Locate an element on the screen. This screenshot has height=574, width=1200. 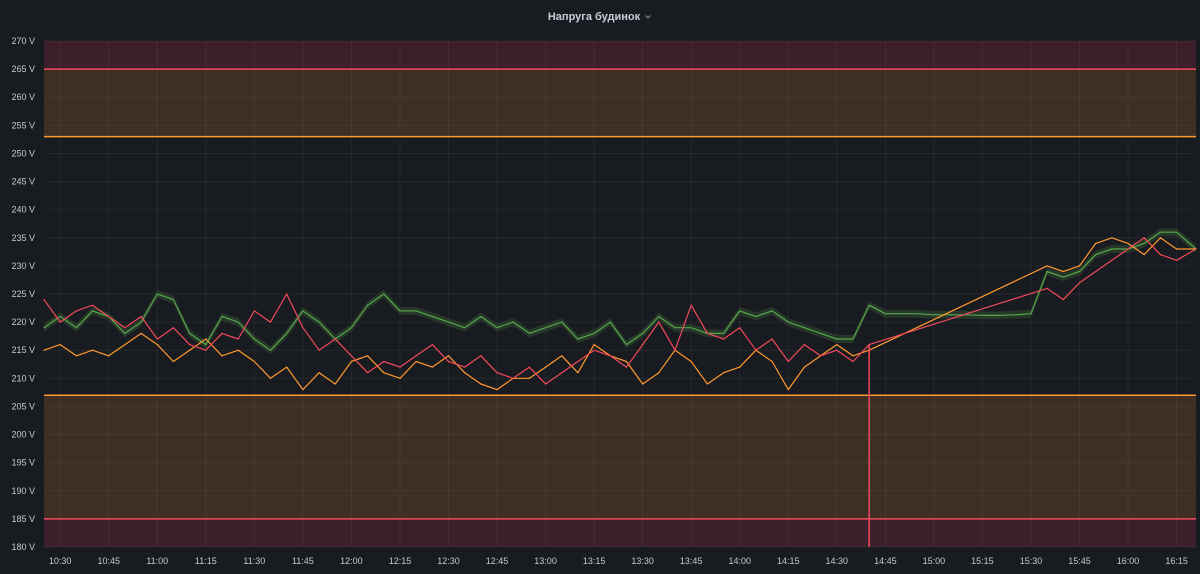
x-tick-label: 15:00 is located at coordinates (934, 561).